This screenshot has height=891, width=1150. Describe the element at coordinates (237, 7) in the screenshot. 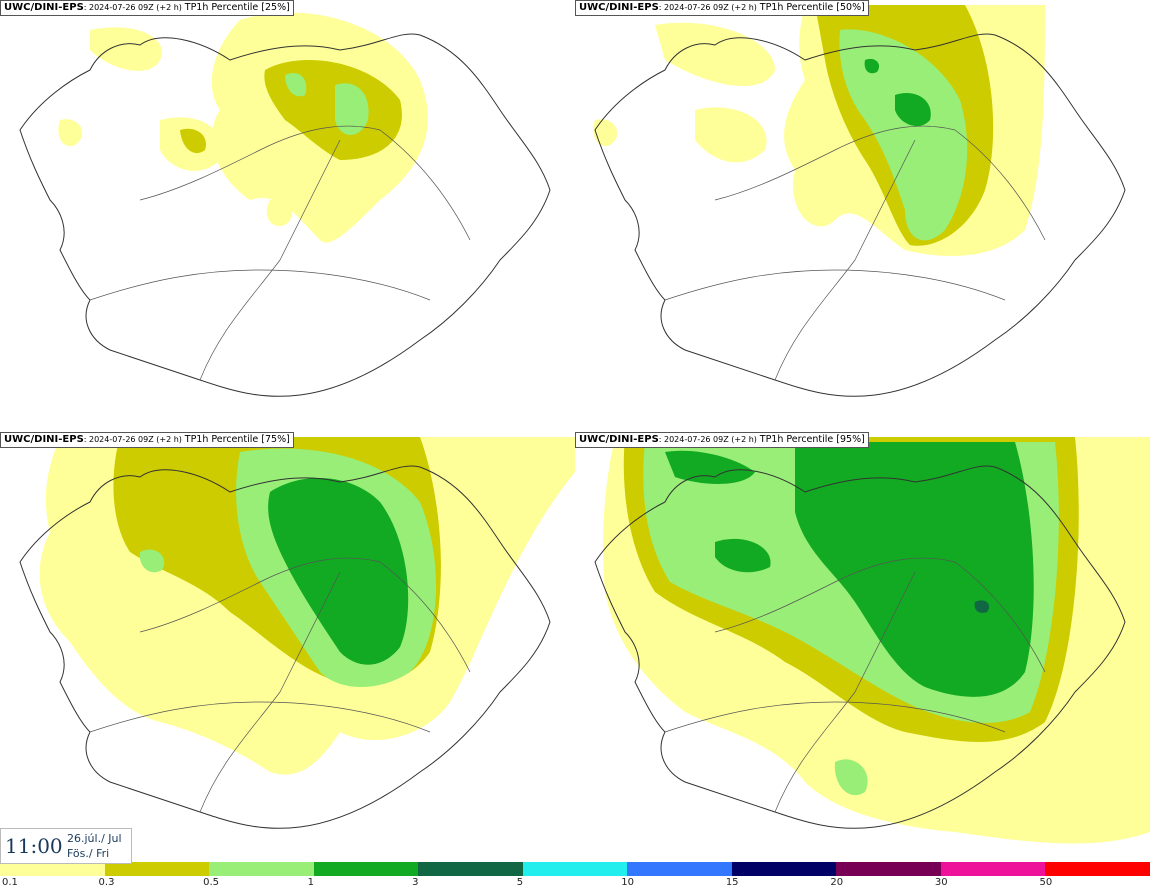

I see `field-title: TP1h Percentile [25%]` at that location.